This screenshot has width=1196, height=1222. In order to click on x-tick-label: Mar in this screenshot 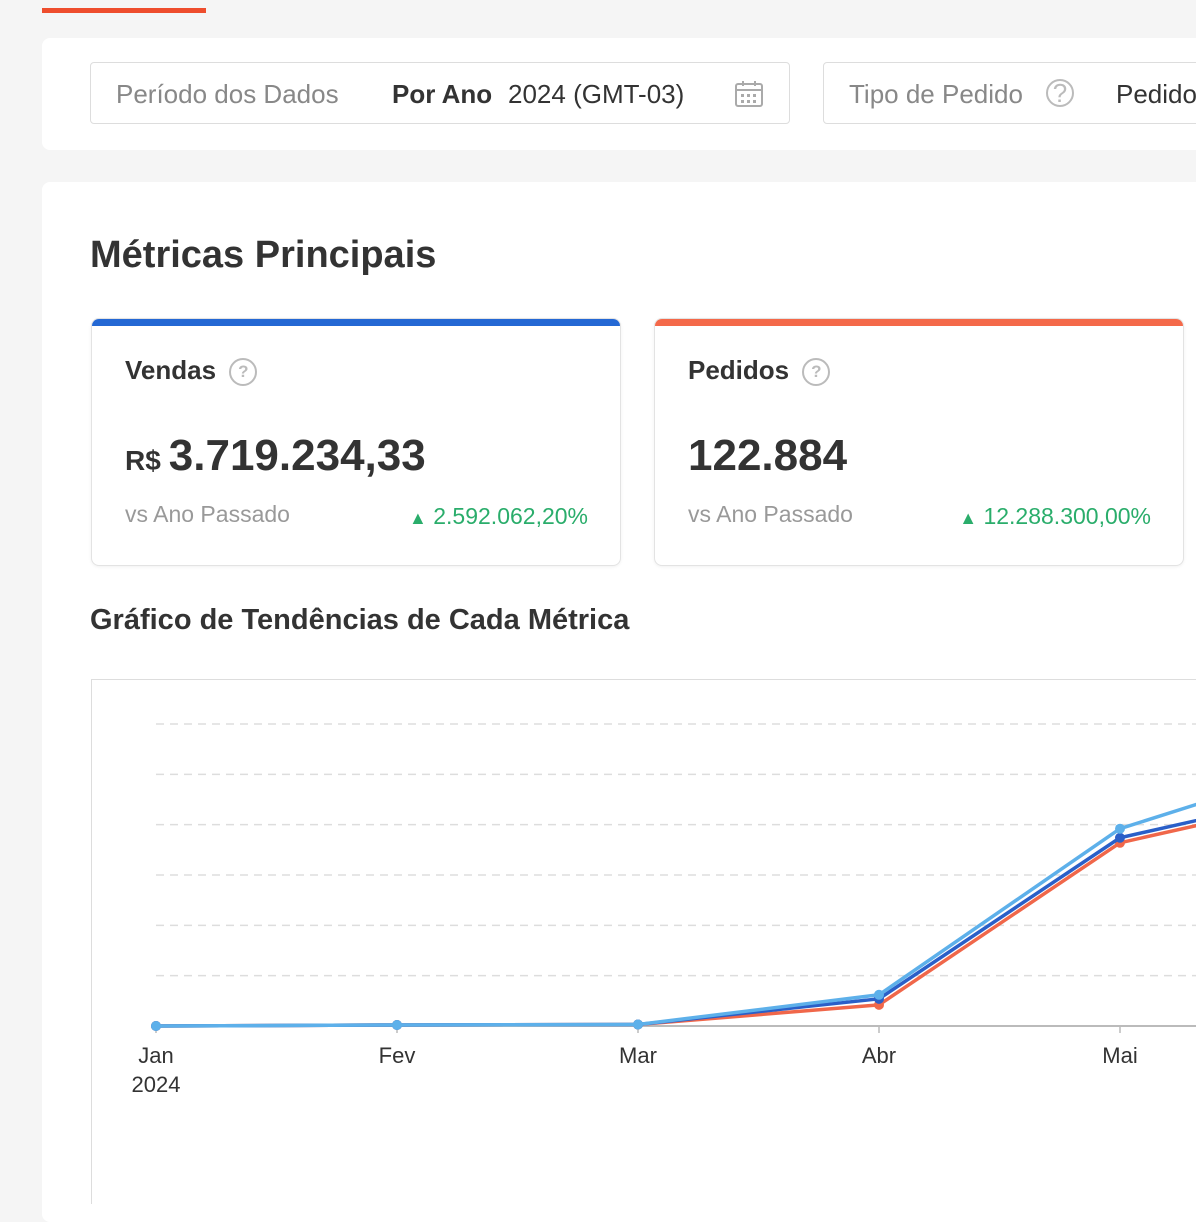, I will do `click(638, 1055)`.